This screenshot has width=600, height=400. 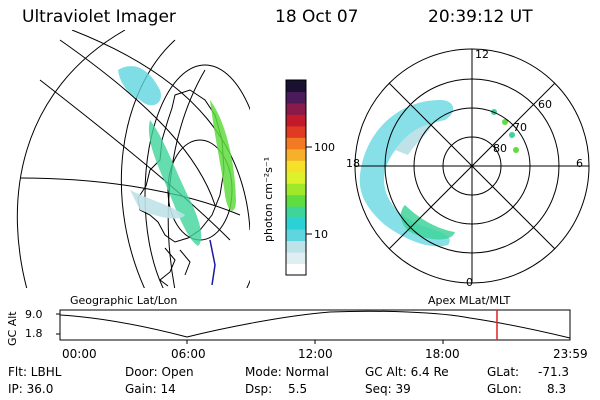 I want to click on seq-status: Seq: 39, so click(x=388, y=389).